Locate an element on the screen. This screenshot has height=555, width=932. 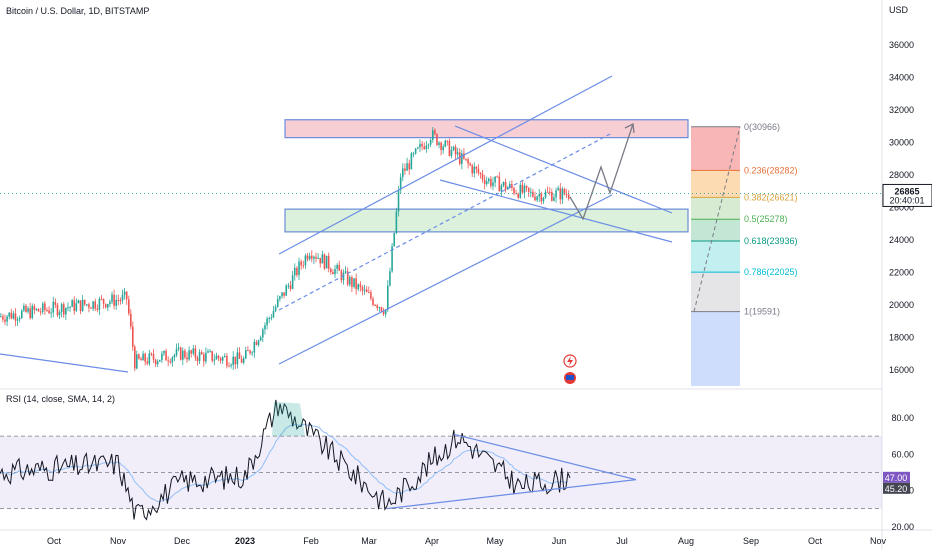
countdown-label: 20:40:01 is located at coordinates (906, 200).